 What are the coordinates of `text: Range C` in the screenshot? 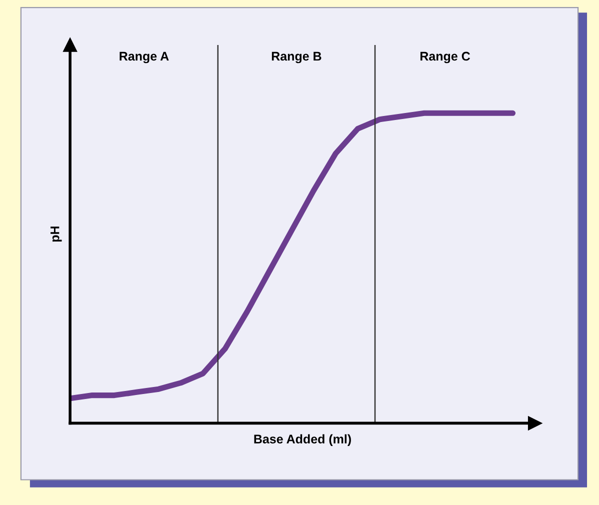 It's located at (445, 58).